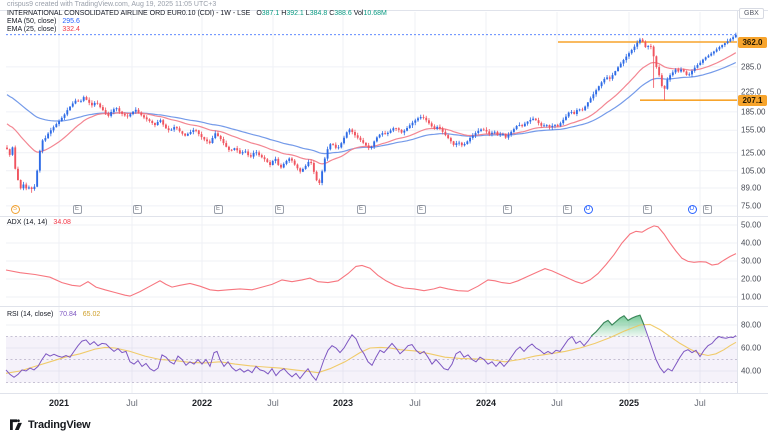  Describe the element at coordinates (15, 209) in the screenshot. I see `event-badge-s: S` at that location.